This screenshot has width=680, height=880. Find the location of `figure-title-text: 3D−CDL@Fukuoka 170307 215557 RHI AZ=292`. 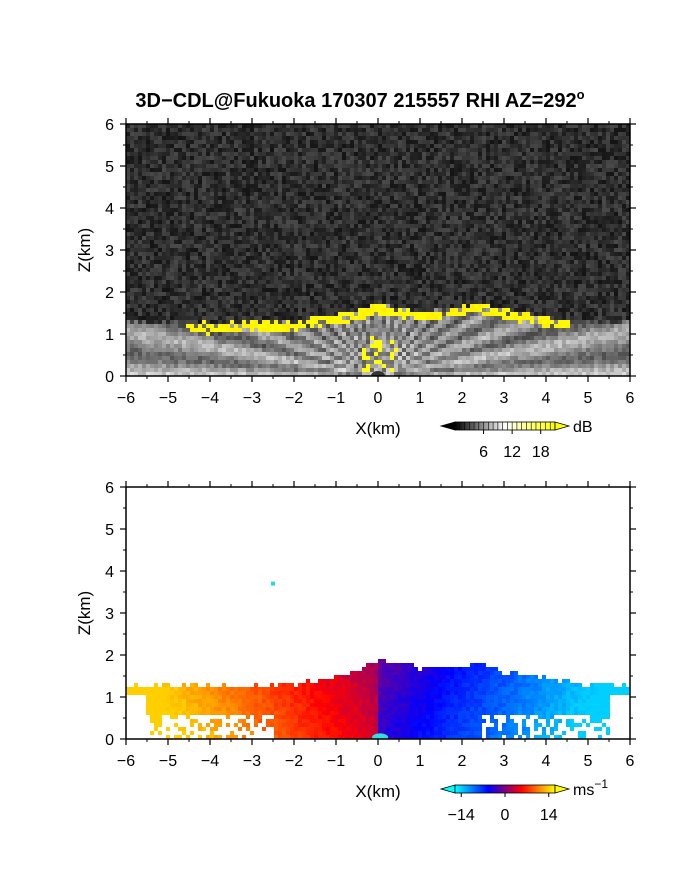

figure-title-text: 3D−CDL@Fukuoka 170307 215557 RHI AZ=292 is located at coordinates (355, 101).